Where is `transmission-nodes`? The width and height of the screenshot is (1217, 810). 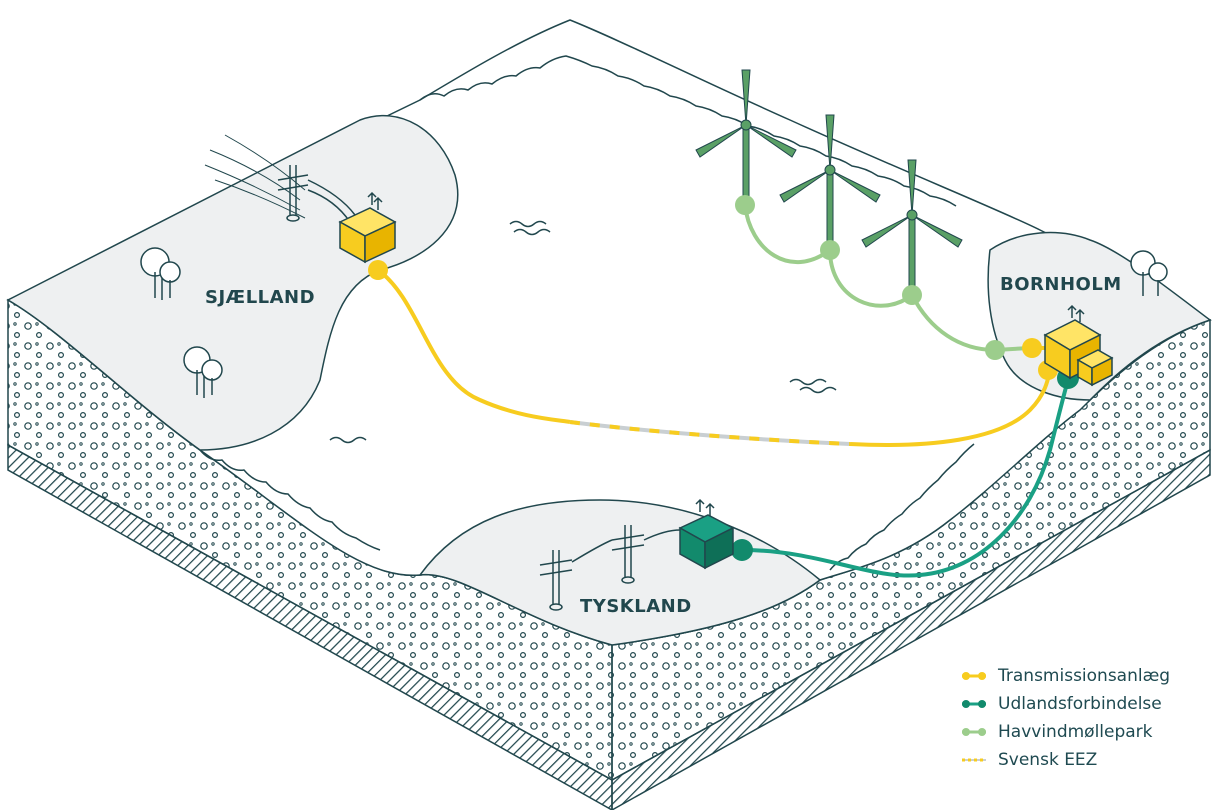 transmission-nodes is located at coordinates (713, 320).